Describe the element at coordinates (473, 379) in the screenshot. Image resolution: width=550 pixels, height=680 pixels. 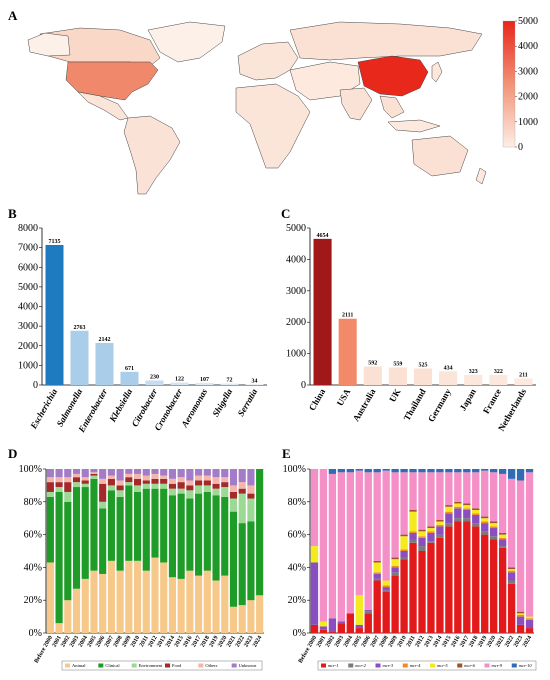
I see `bar-japan` at that location.